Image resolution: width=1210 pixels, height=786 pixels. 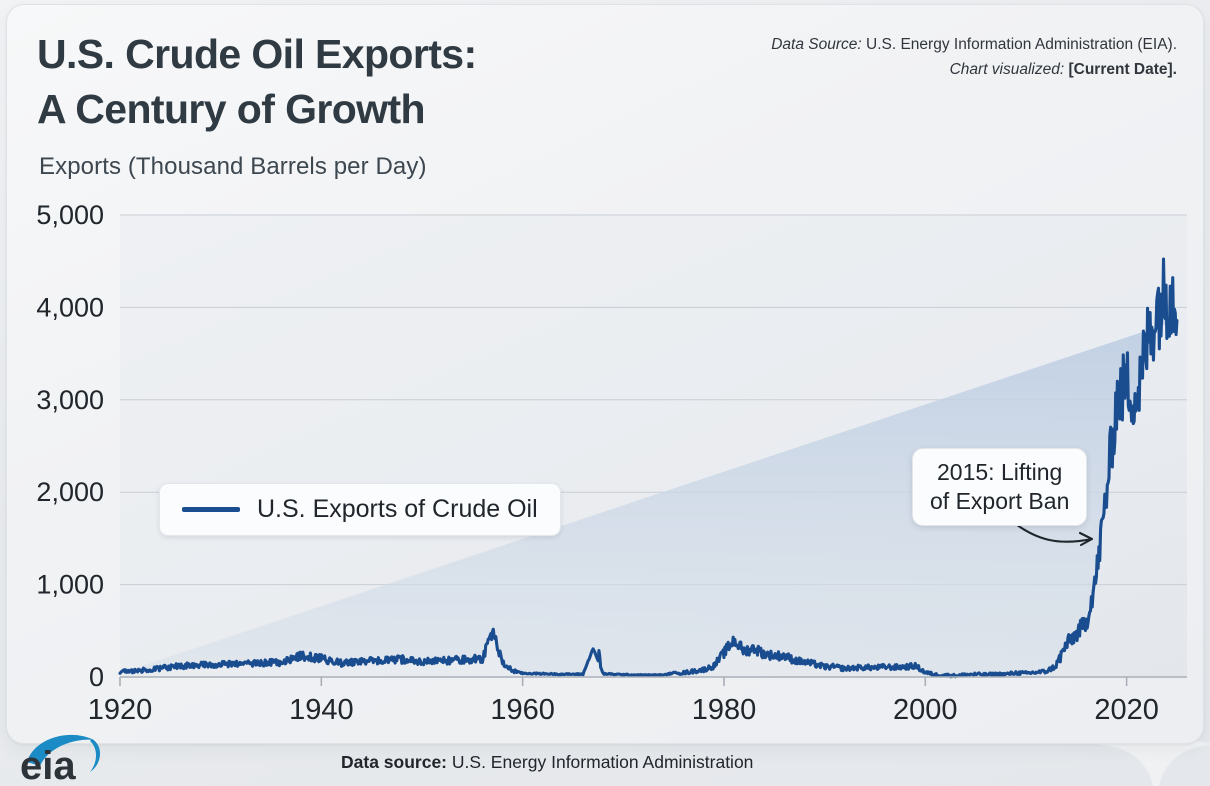 What do you see at coordinates (60, 750) in the screenshot?
I see `eia-logo-arc-icon` at bounding box center [60, 750].